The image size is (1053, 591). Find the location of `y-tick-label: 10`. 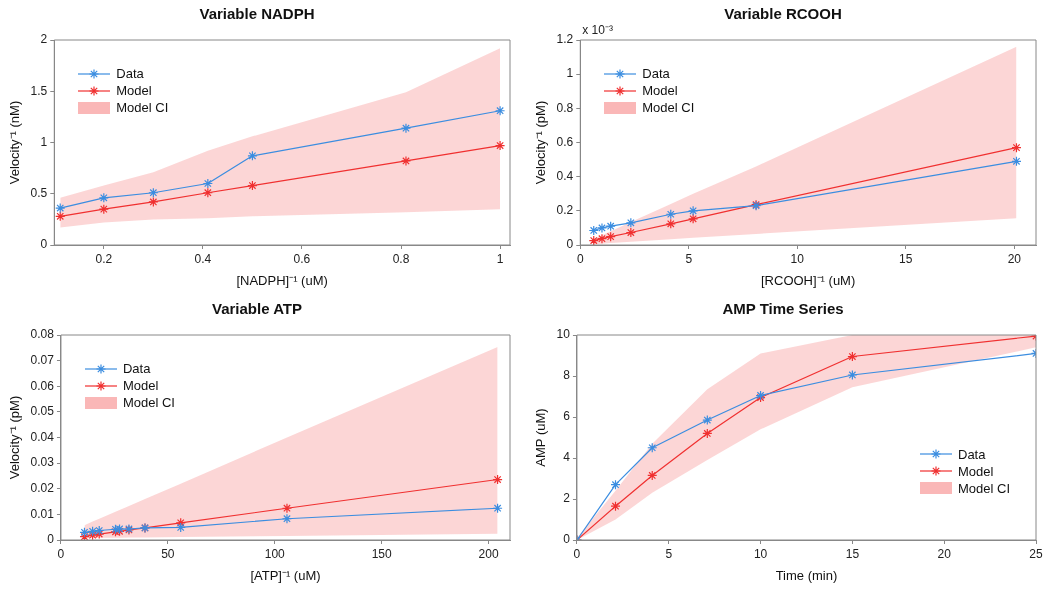

y-tick-label: 10 is located at coordinates (563, 334).